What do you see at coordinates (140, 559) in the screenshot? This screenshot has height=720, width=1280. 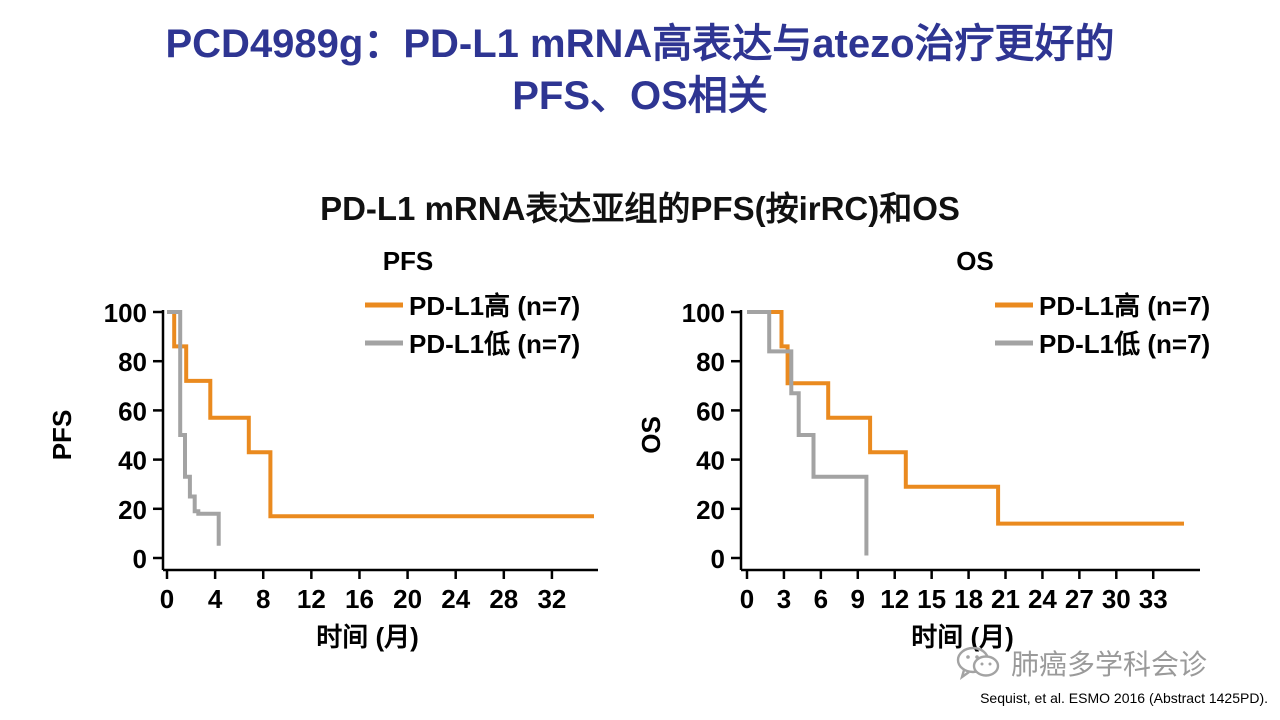 I see `pfs-y-tick-label: 0` at bounding box center [140, 559].